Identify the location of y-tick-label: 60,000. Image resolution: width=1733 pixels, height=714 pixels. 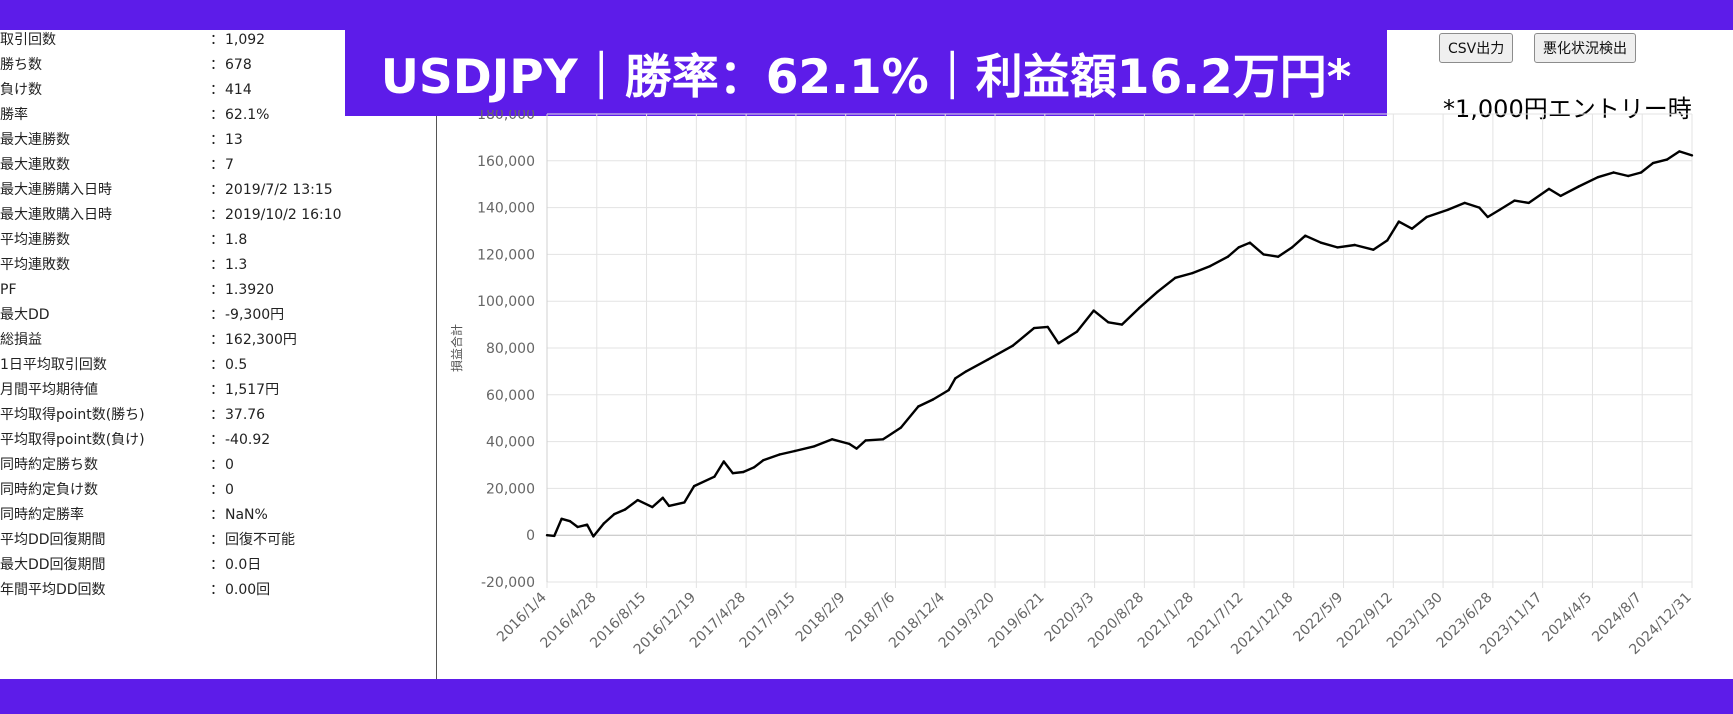
(510, 396).